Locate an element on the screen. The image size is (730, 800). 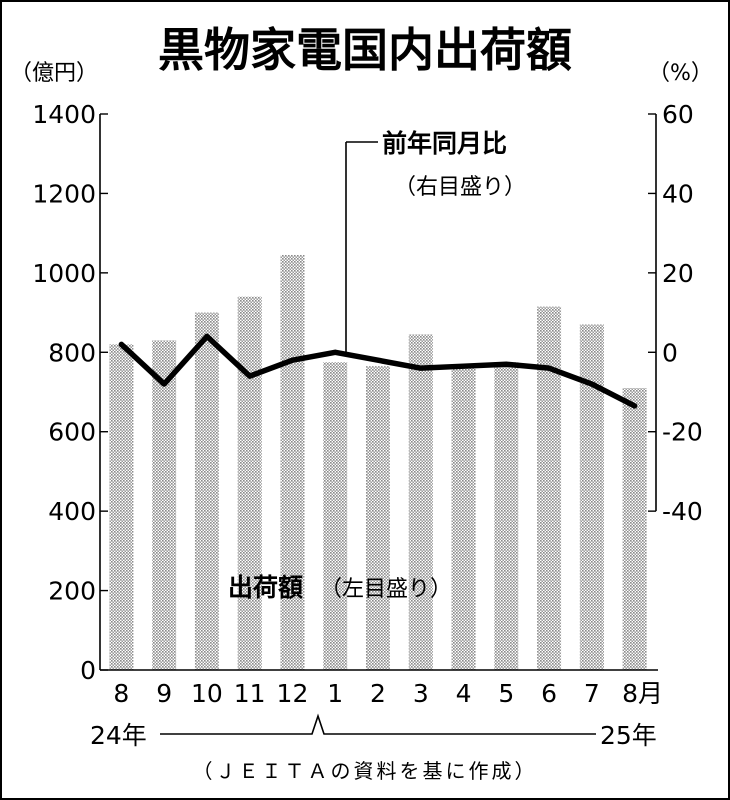
x-tick-label: 3 is located at coordinates (421, 693).